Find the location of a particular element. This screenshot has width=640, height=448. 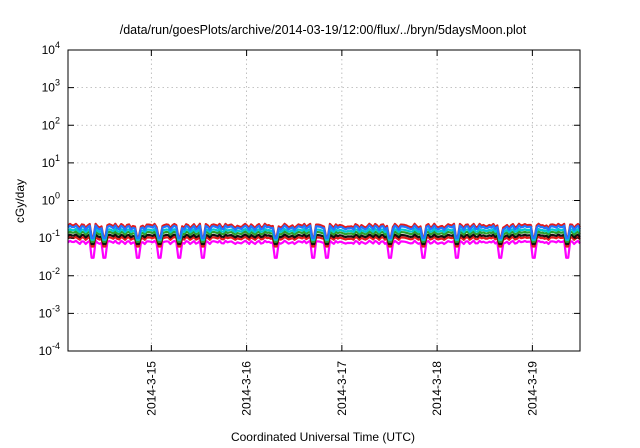

x-tick-label: 2014-3-16 is located at coordinates (247, 388).